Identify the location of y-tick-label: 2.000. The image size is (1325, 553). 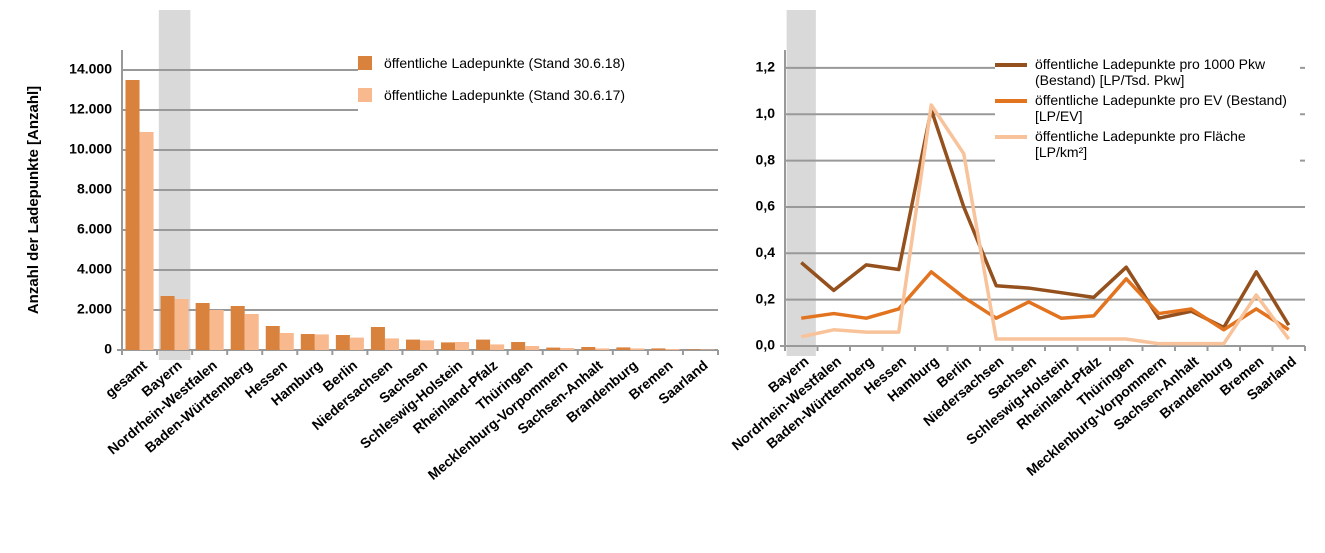
(94, 309).